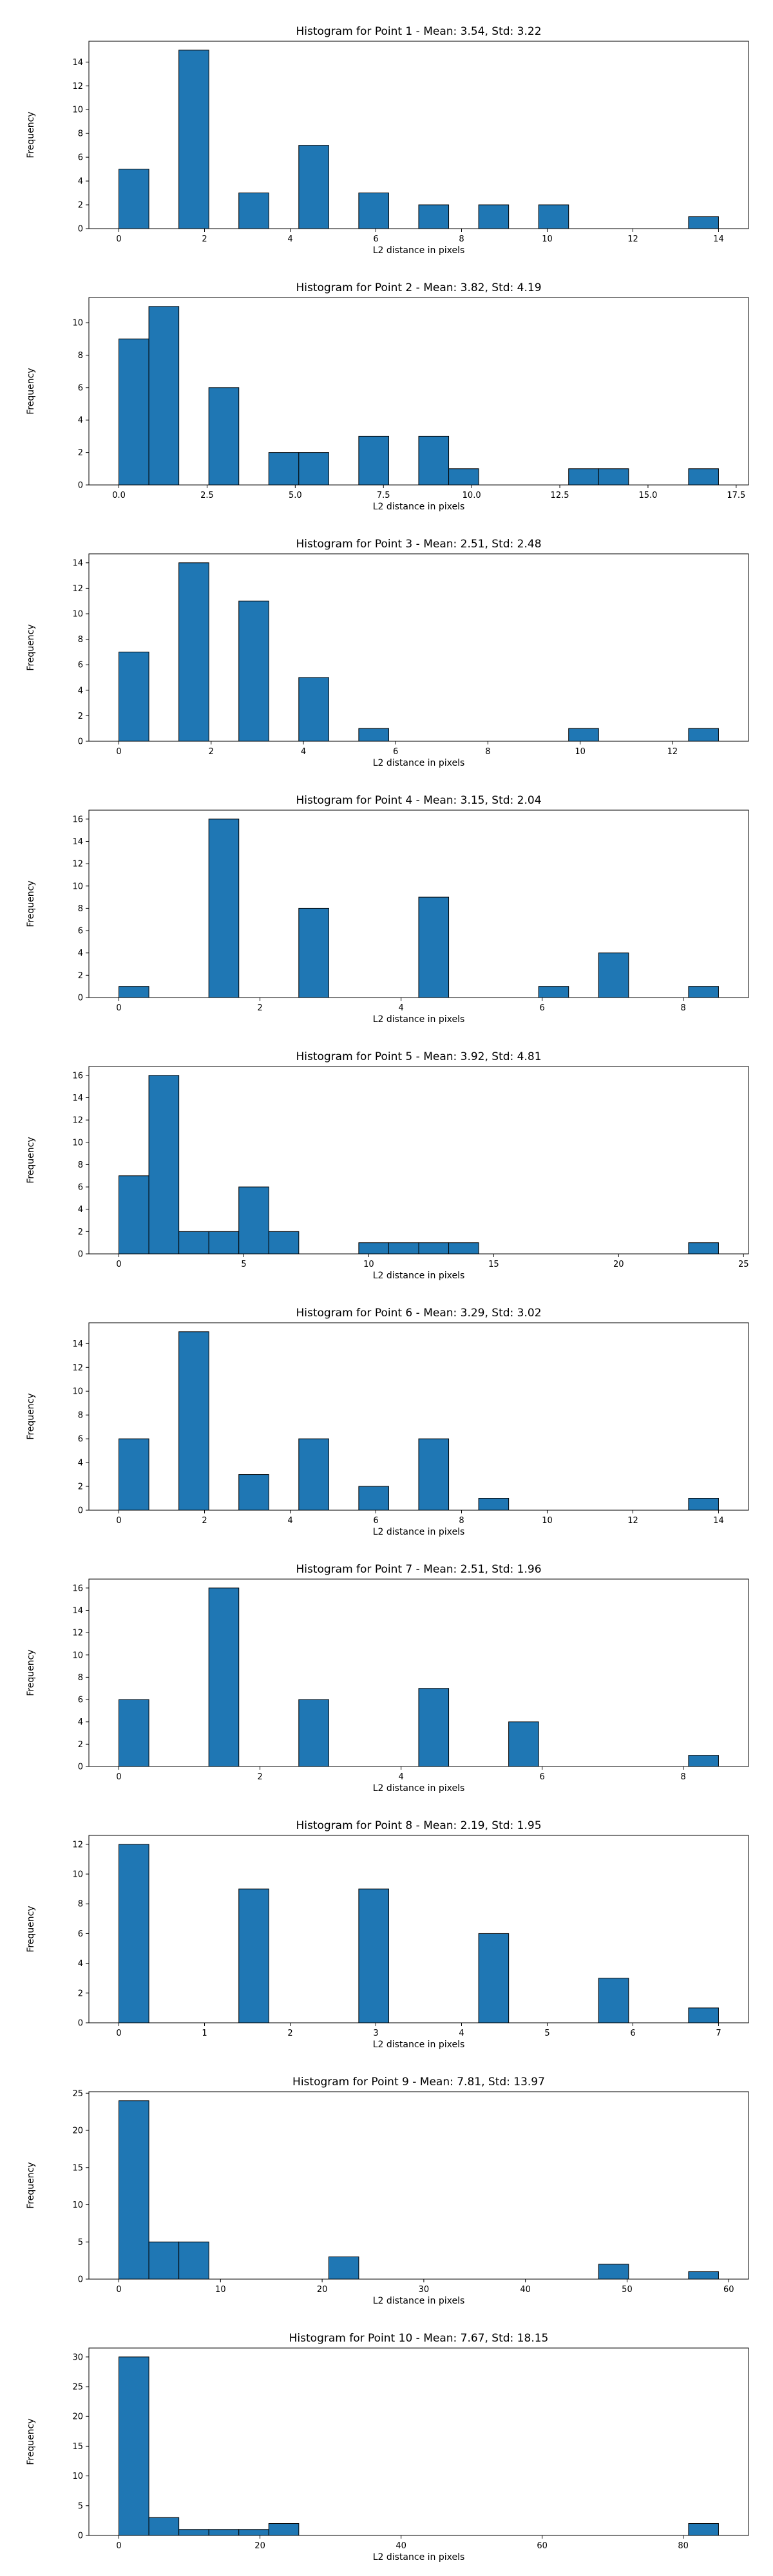 Image resolution: width=773 pixels, height=2576 pixels. I want to click on y-tick-label: 5, so click(80, 2506).